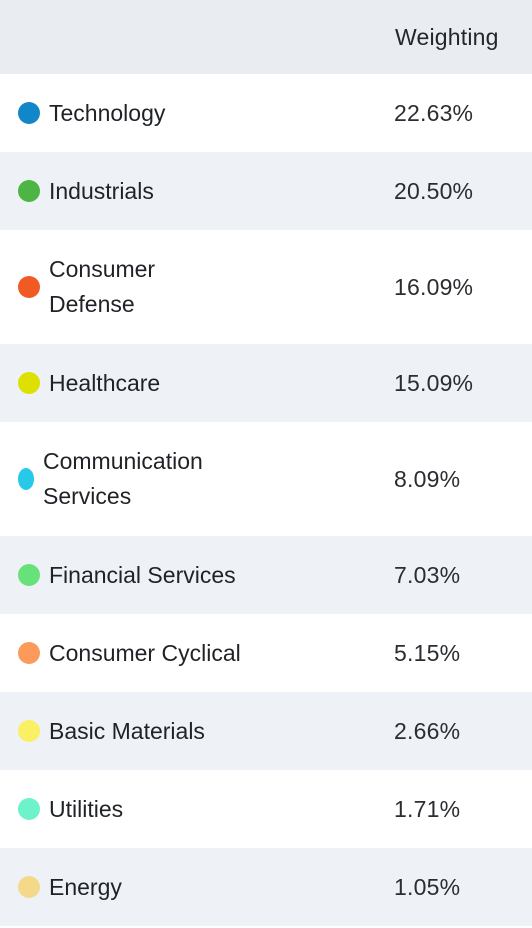  I want to click on table-row: Technology 22.63%, so click(266, 113).